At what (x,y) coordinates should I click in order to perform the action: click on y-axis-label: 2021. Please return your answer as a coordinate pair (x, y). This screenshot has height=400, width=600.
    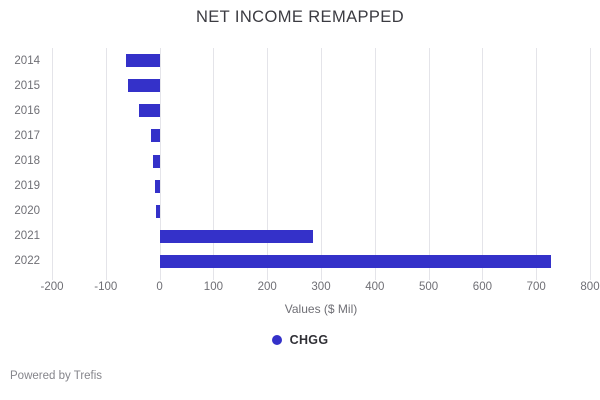
    Looking at the image, I should click on (27, 236).